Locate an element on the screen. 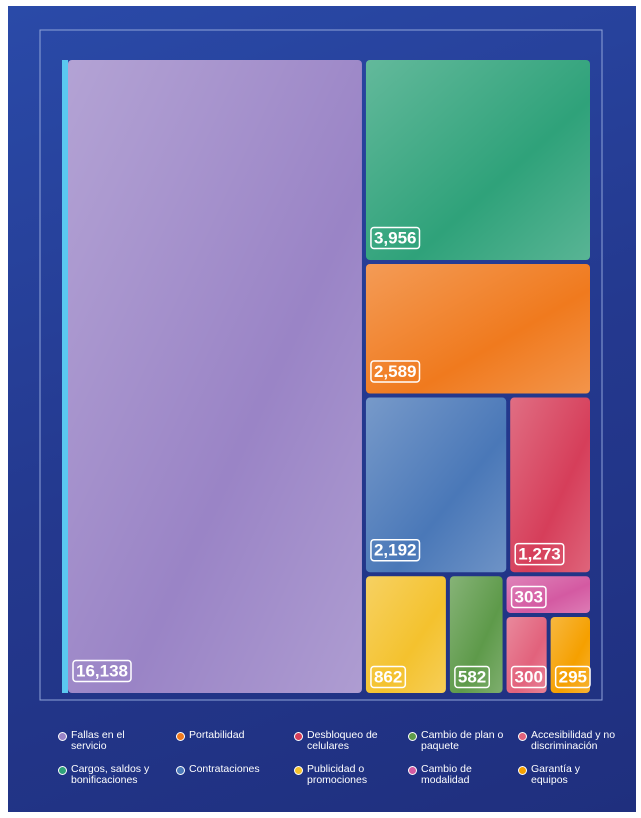 The height and width of the screenshot is (818, 641). value-label: 2,192 is located at coordinates (395, 550).